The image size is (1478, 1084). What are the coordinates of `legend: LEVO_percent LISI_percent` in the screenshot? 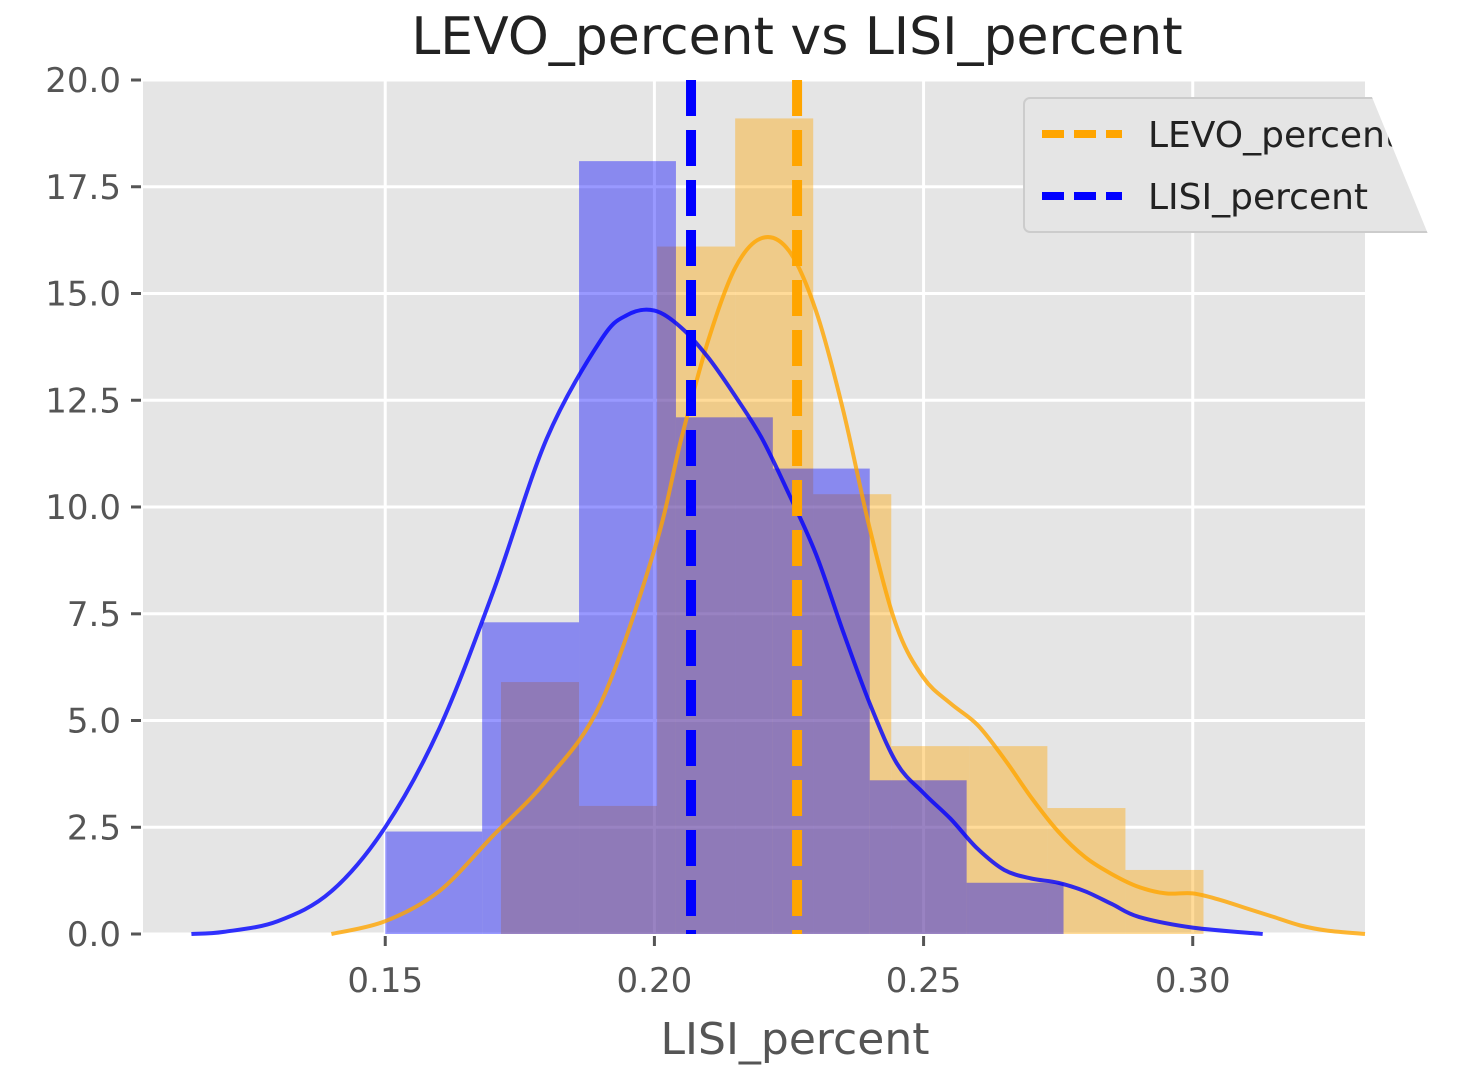 It's located at (1234, 165).